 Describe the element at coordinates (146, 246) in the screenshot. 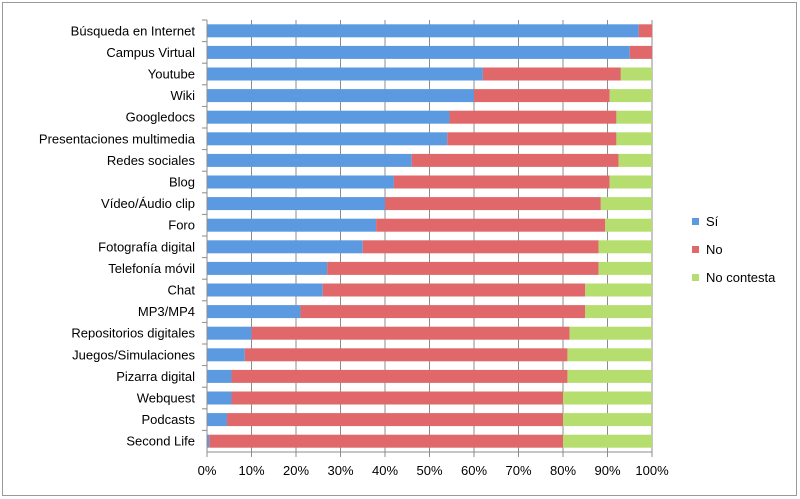

I see `category-label: Fotografía digital` at that location.